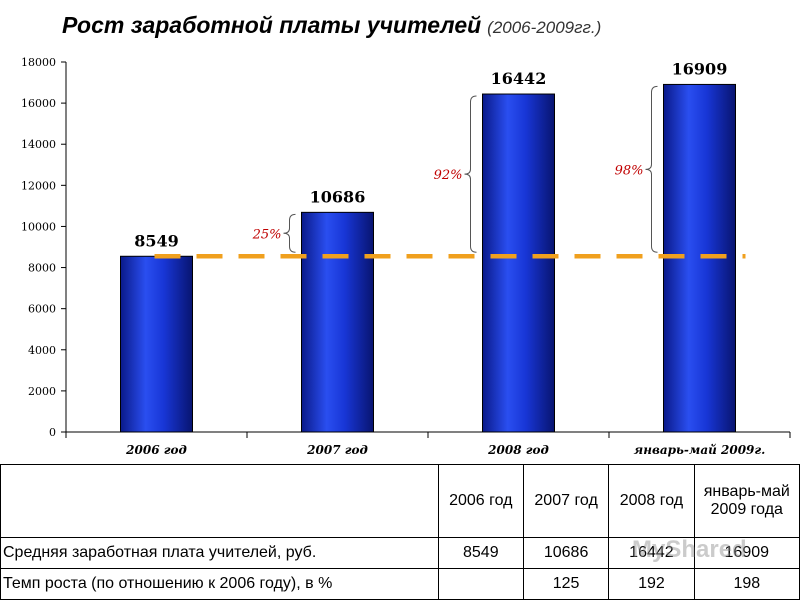 The height and width of the screenshot is (600, 800). What do you see at coordinates (480, 501) in the screenshot?
I see `header-cell-2006: 2006 год` at bounding box center [480, 501].